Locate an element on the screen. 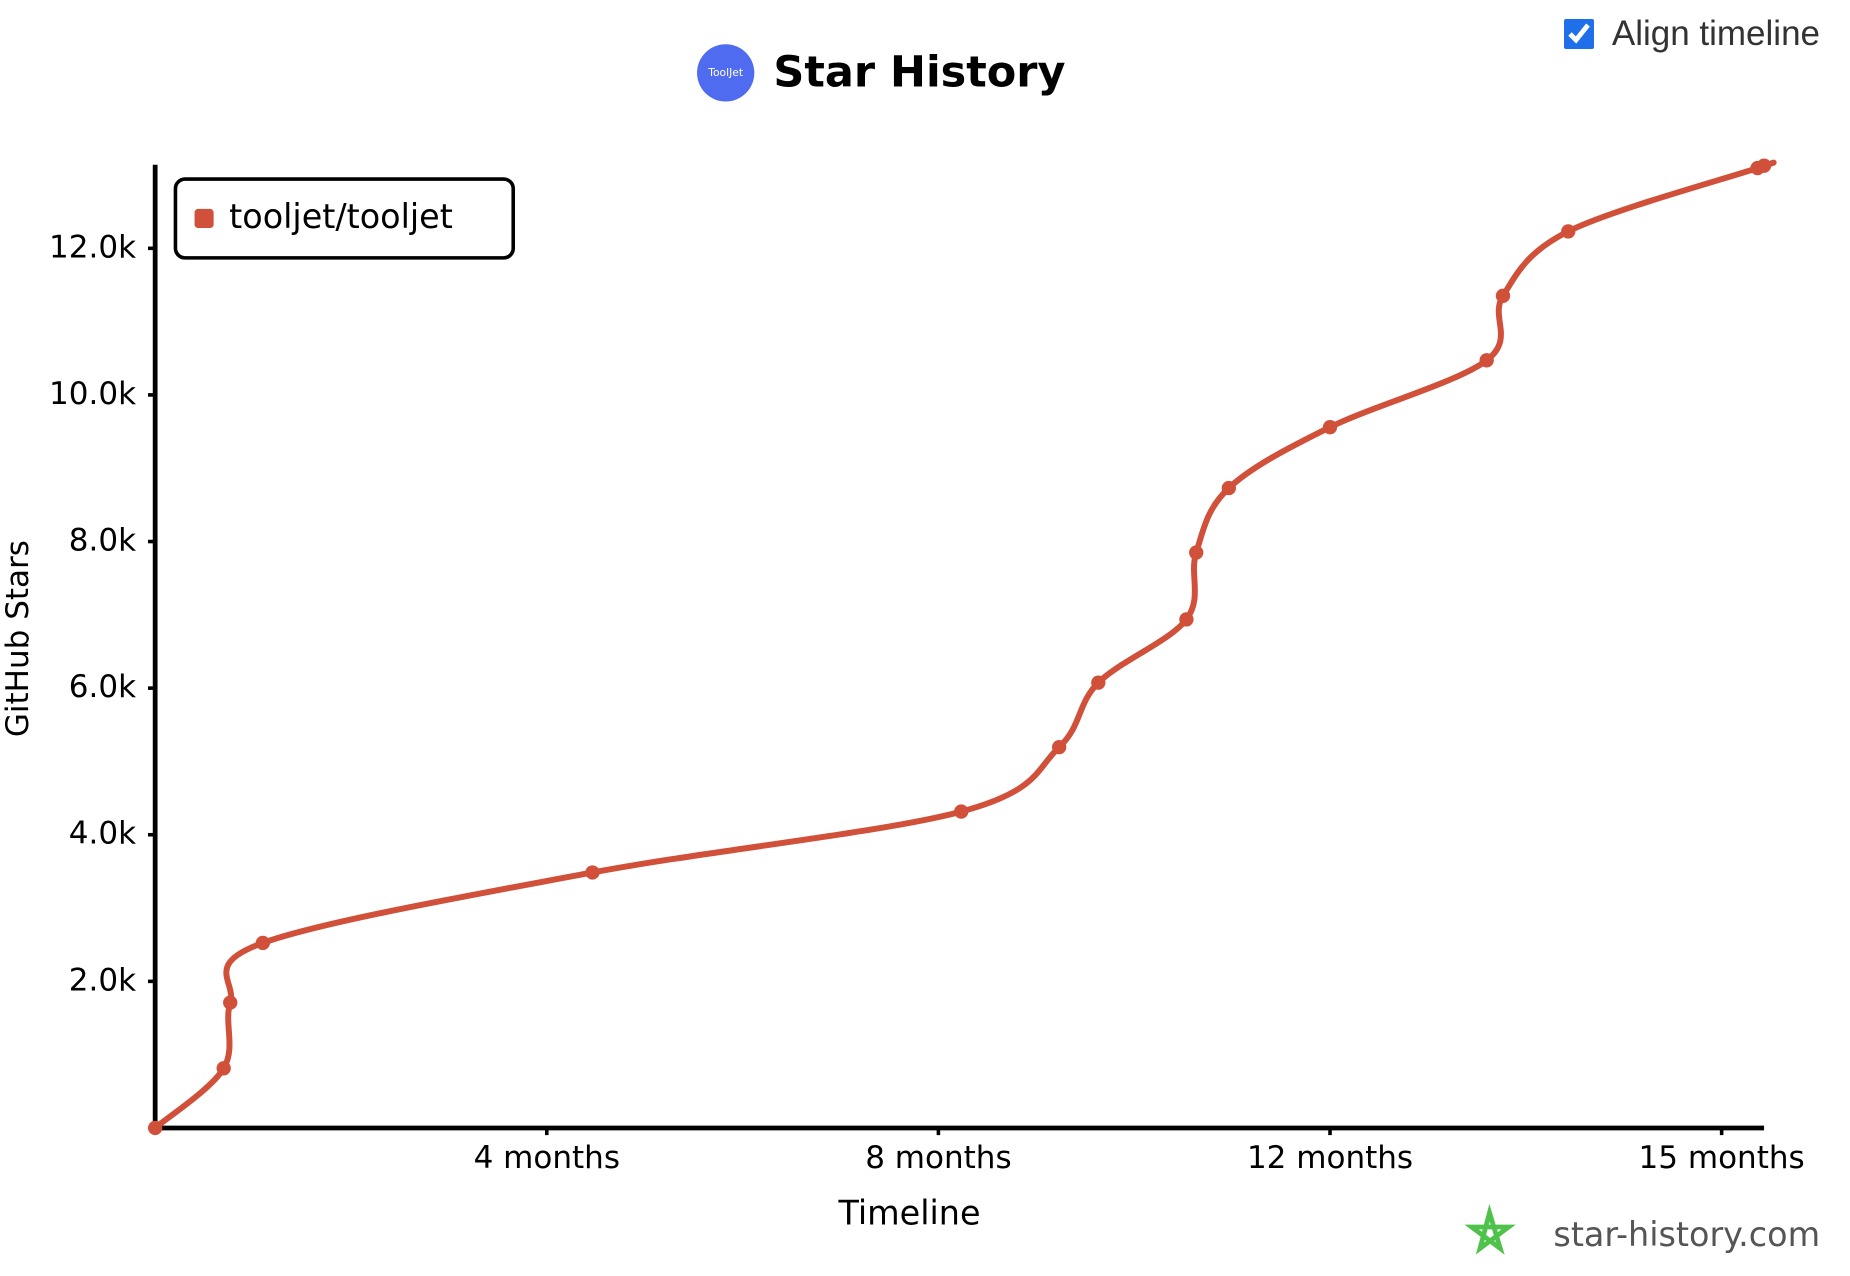  logo is located at coordinates (726, 73).